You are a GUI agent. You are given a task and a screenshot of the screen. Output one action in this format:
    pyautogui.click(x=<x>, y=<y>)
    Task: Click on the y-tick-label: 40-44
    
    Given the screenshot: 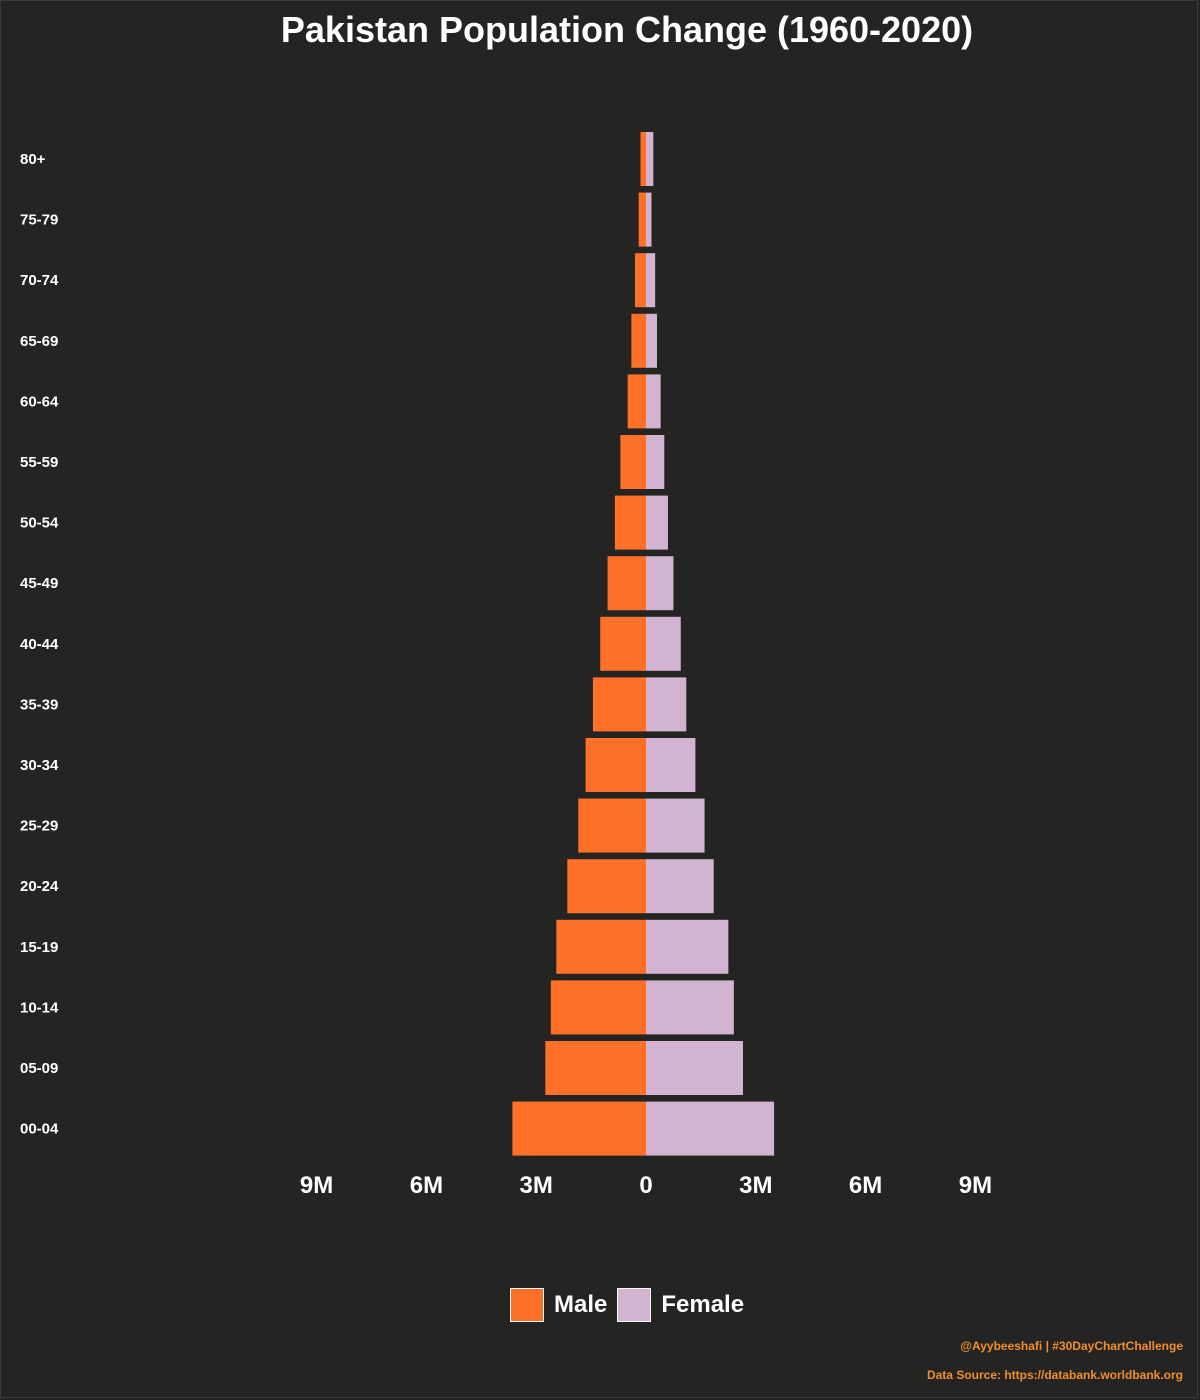 What is the action you would take?
    pyautogui.click(x=39, y=644)
    